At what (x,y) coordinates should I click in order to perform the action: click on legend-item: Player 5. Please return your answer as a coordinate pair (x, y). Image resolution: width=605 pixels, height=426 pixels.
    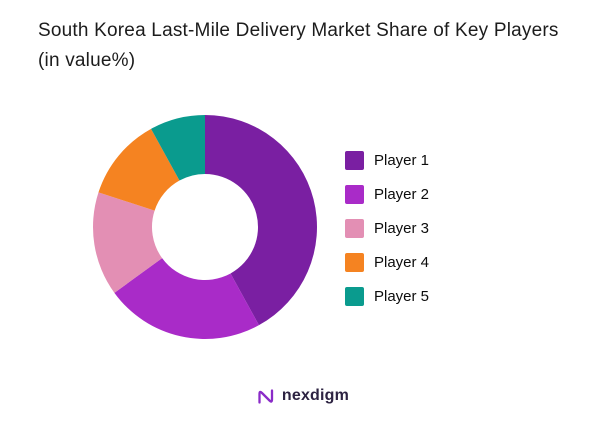
    Looking at the image, I should click on (387, 296).